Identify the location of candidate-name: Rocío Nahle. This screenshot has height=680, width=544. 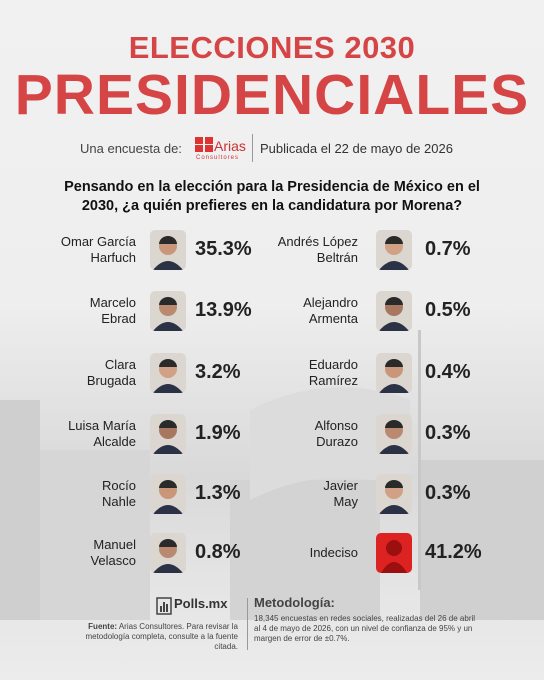
(76, 494).